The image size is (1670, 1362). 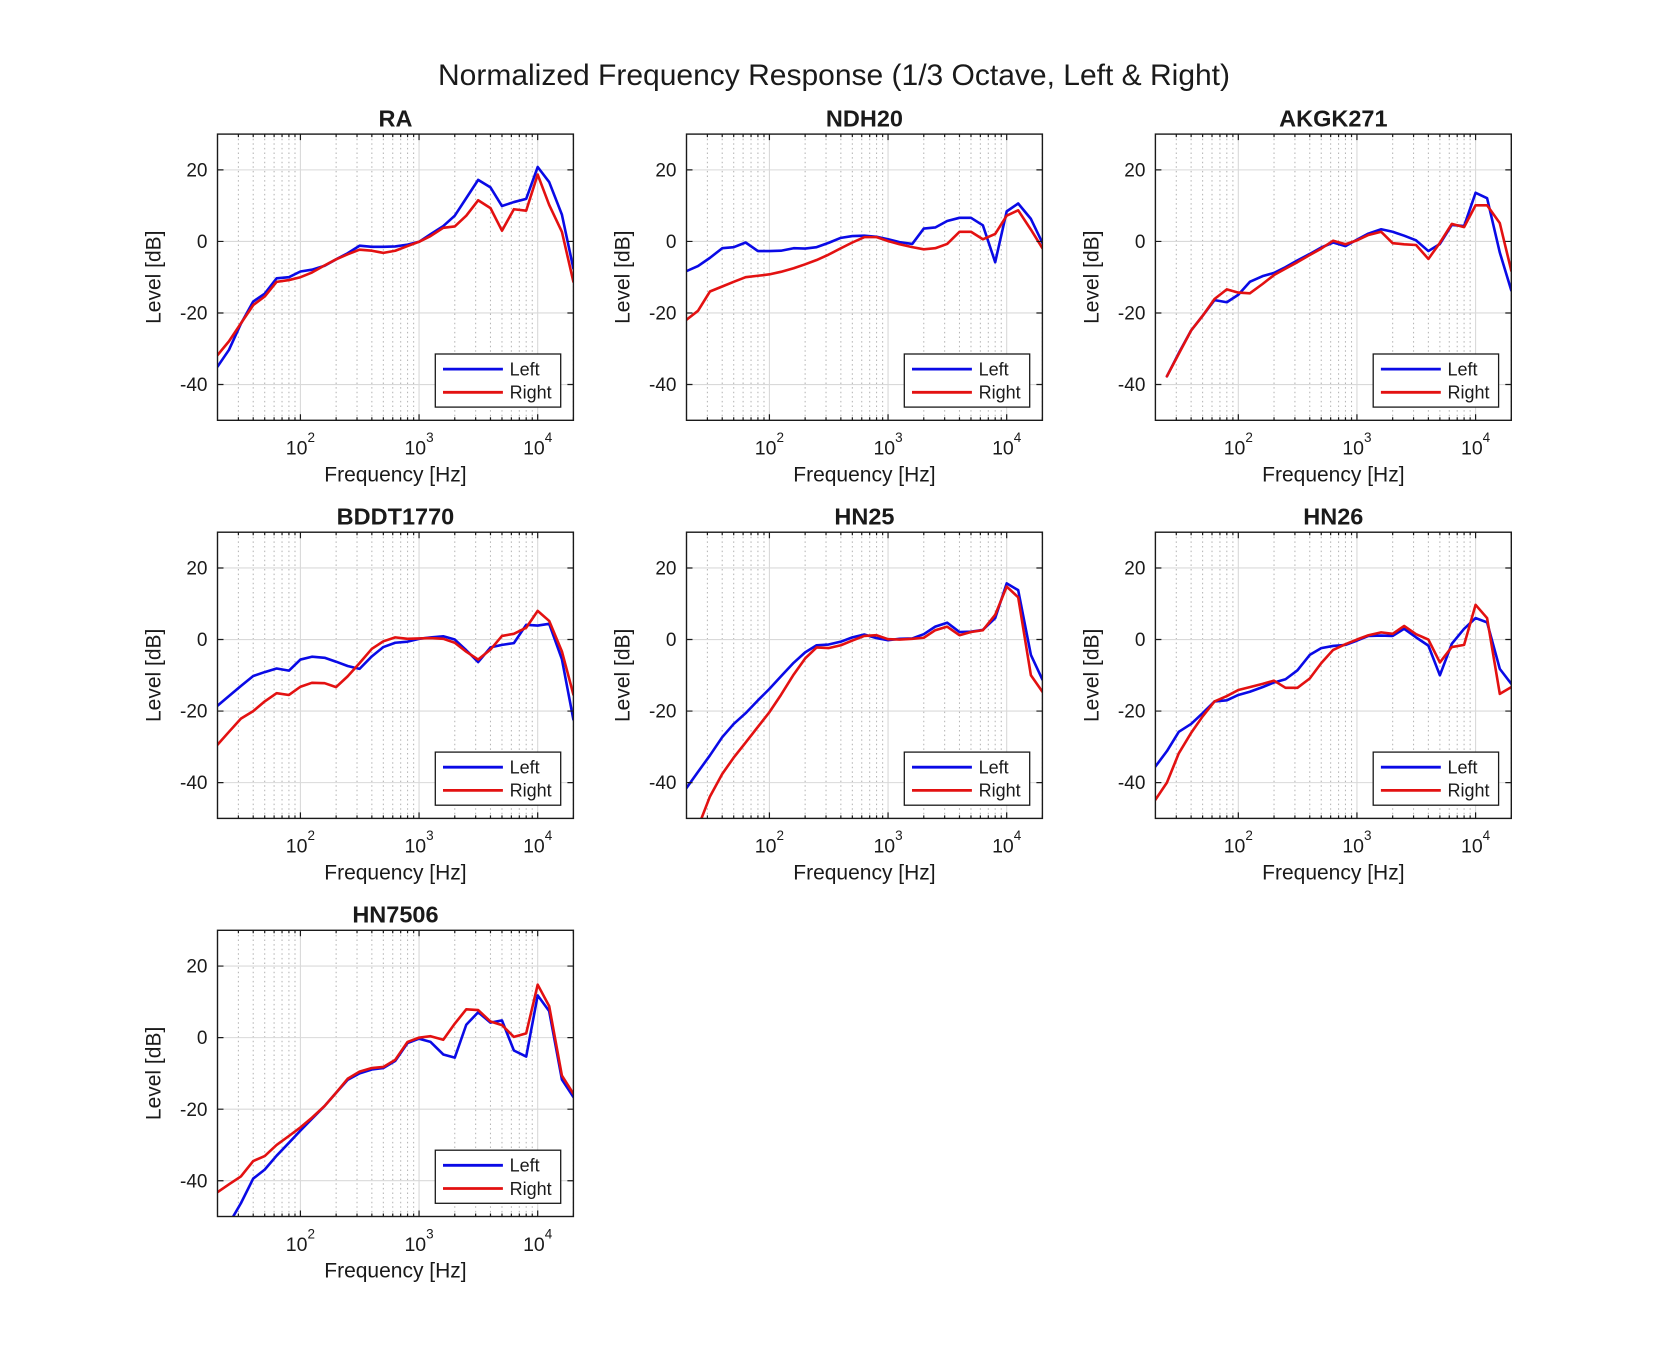 What do you see at coordinates (864, 118) in the screenshot?
I see `svg-text: NDH20` at bounding box center [864, 118].